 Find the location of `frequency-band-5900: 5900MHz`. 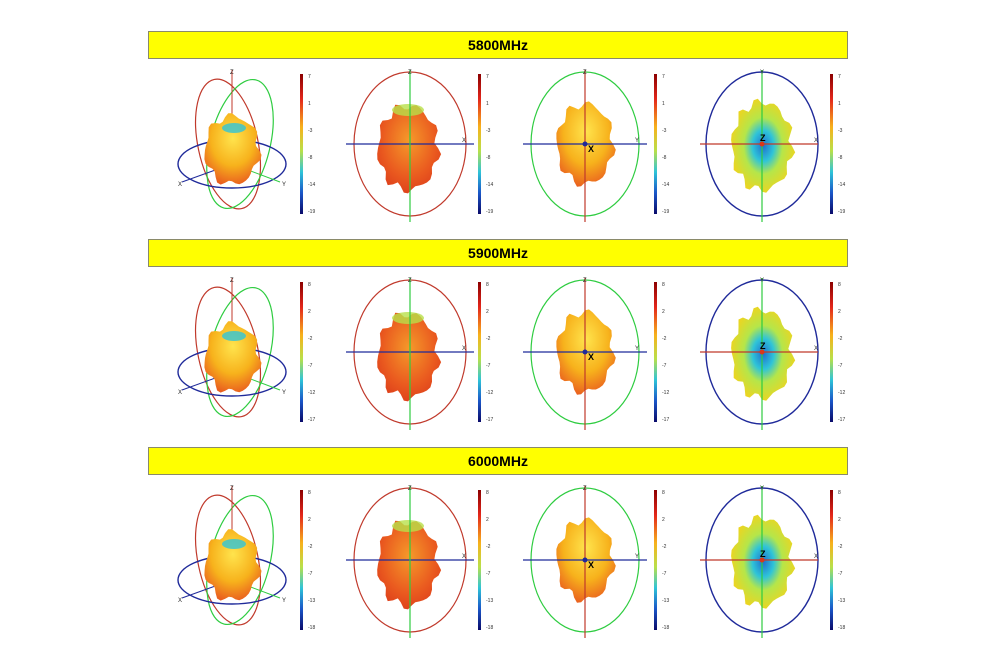

frequency-band-5900: 5900MHz is located at coordinates (498, 253).